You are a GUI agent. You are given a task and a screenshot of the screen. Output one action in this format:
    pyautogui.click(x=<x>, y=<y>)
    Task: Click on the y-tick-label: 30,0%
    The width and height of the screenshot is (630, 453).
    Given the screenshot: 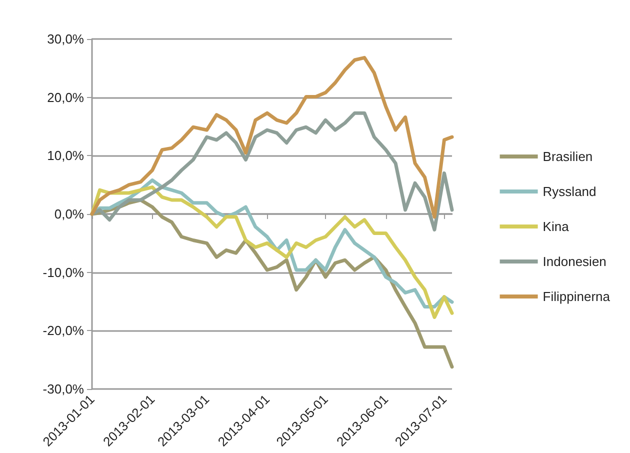 What is the action you would take?
    pyautogui.click(x=65, y=39)
    